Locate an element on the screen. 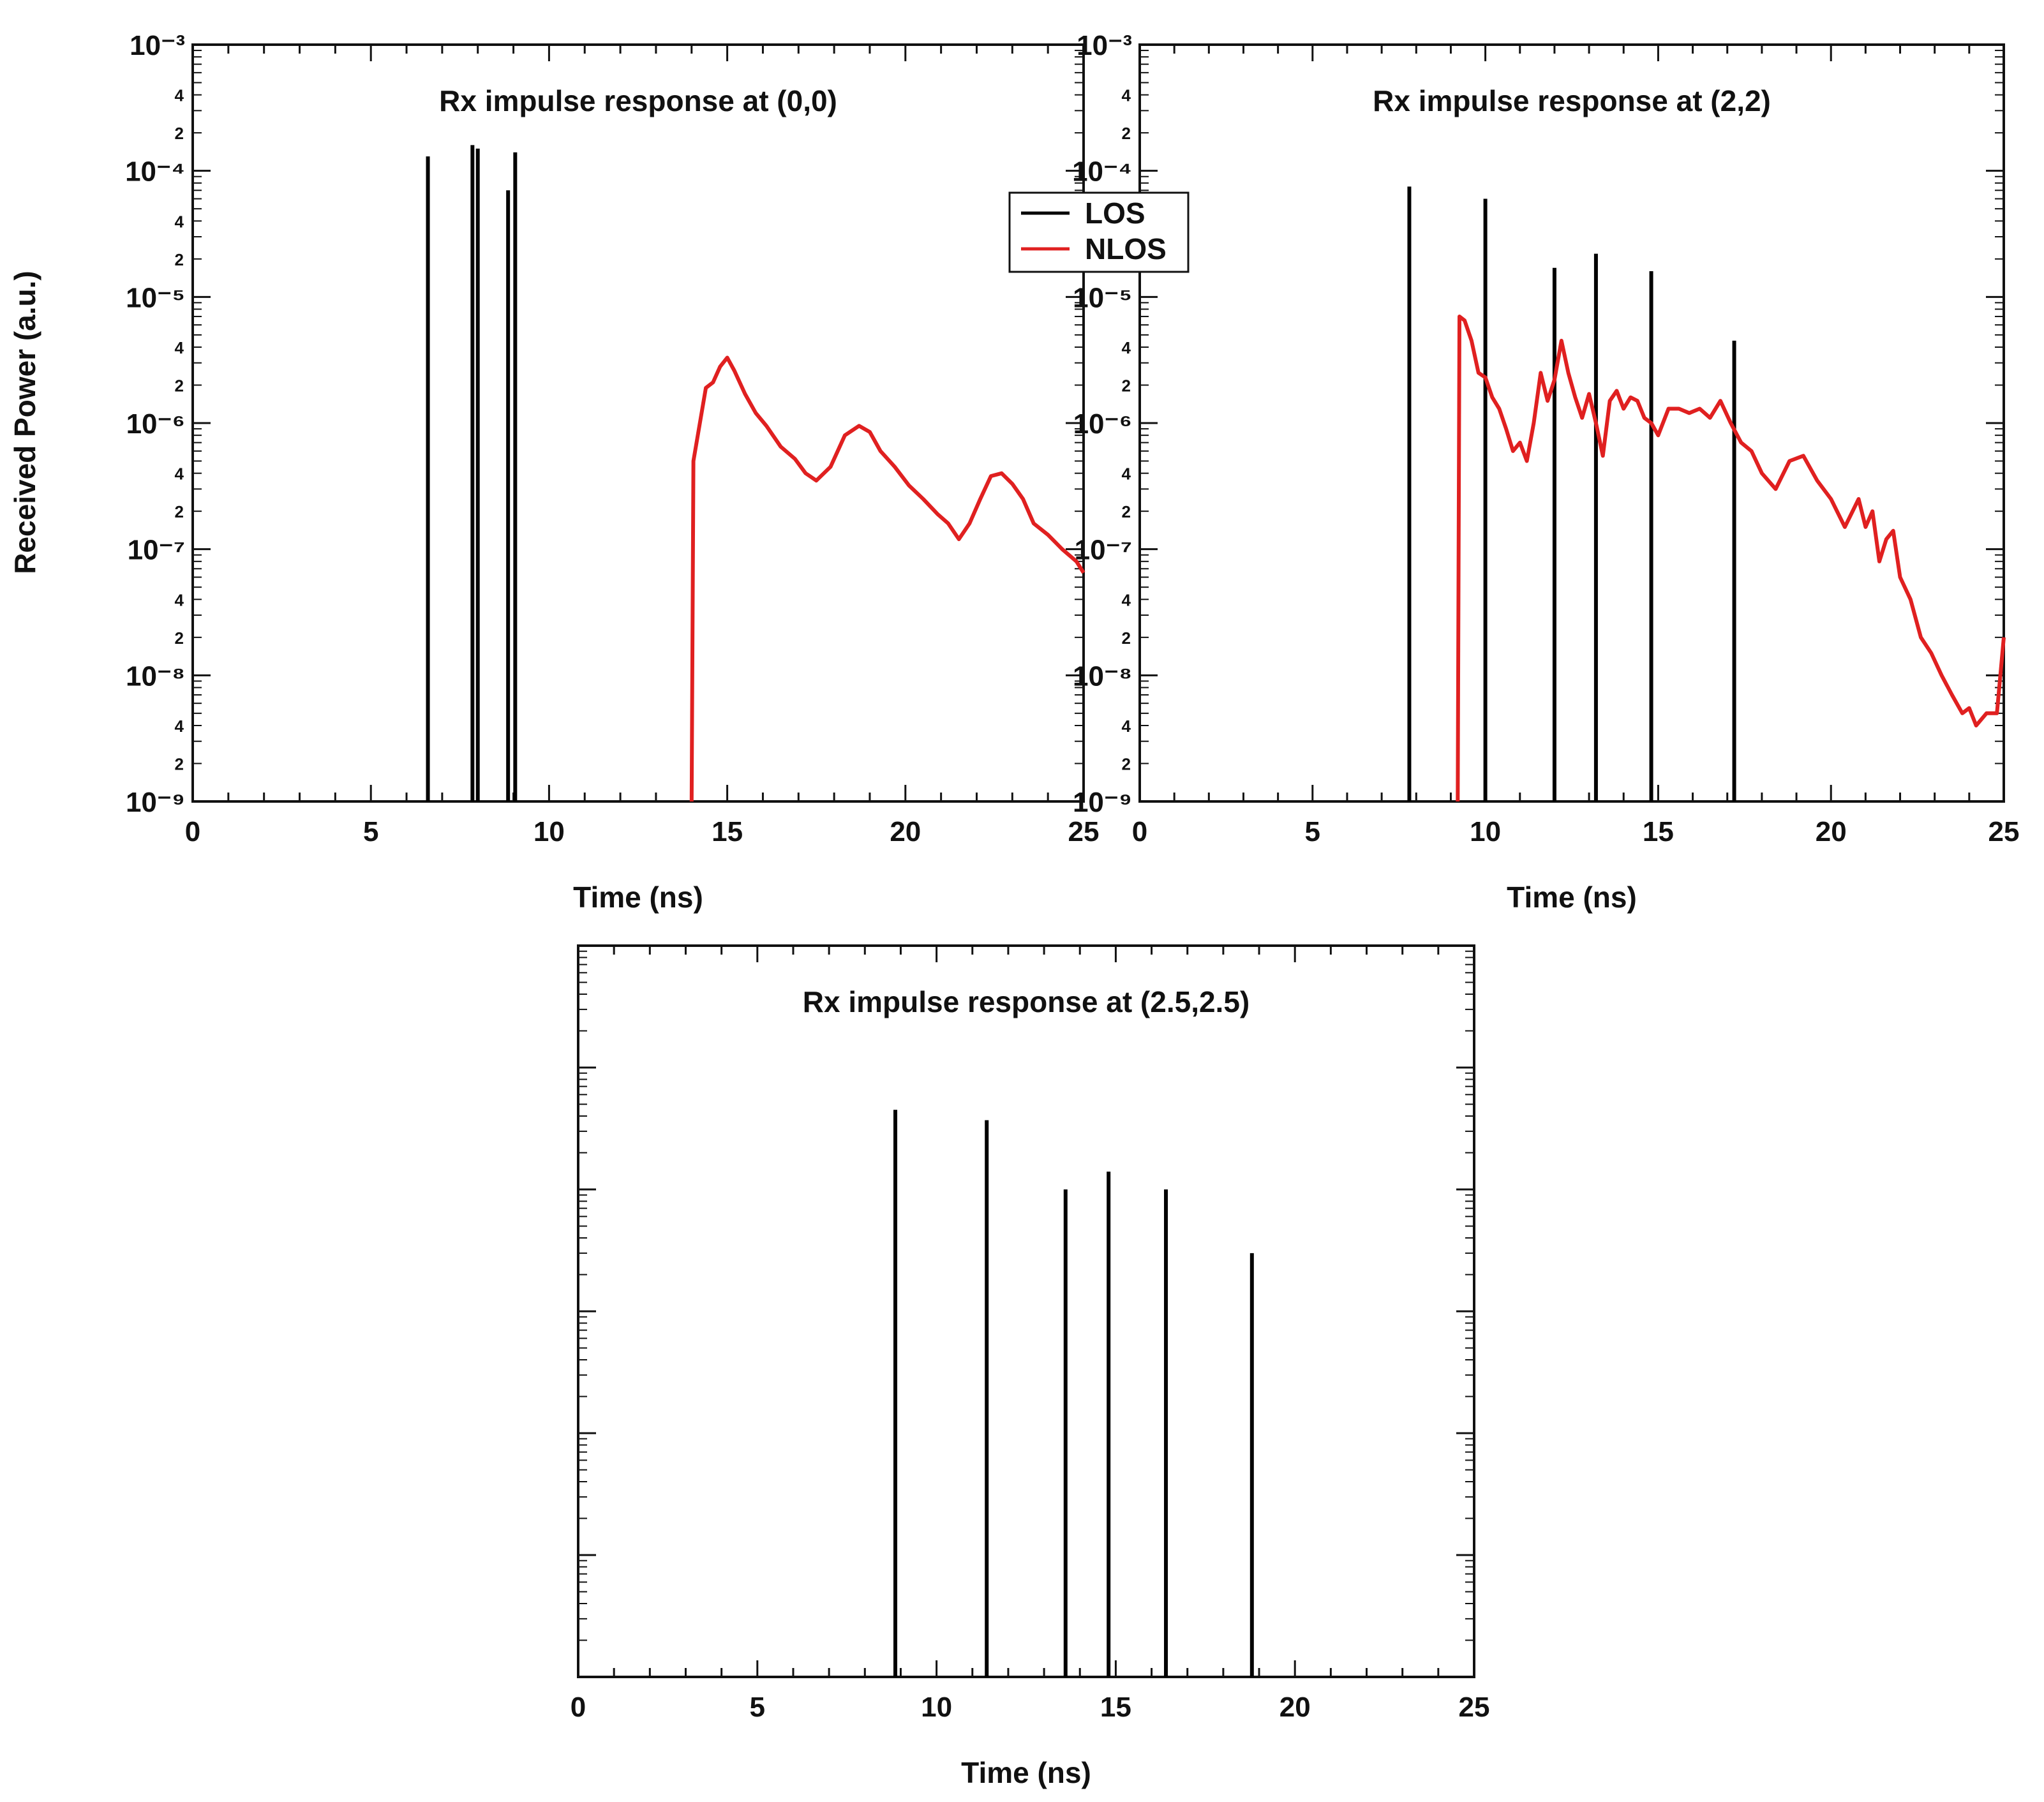 This screenshot has width=2044, height=1802. legend-box is located at coordinates (1099, 232).